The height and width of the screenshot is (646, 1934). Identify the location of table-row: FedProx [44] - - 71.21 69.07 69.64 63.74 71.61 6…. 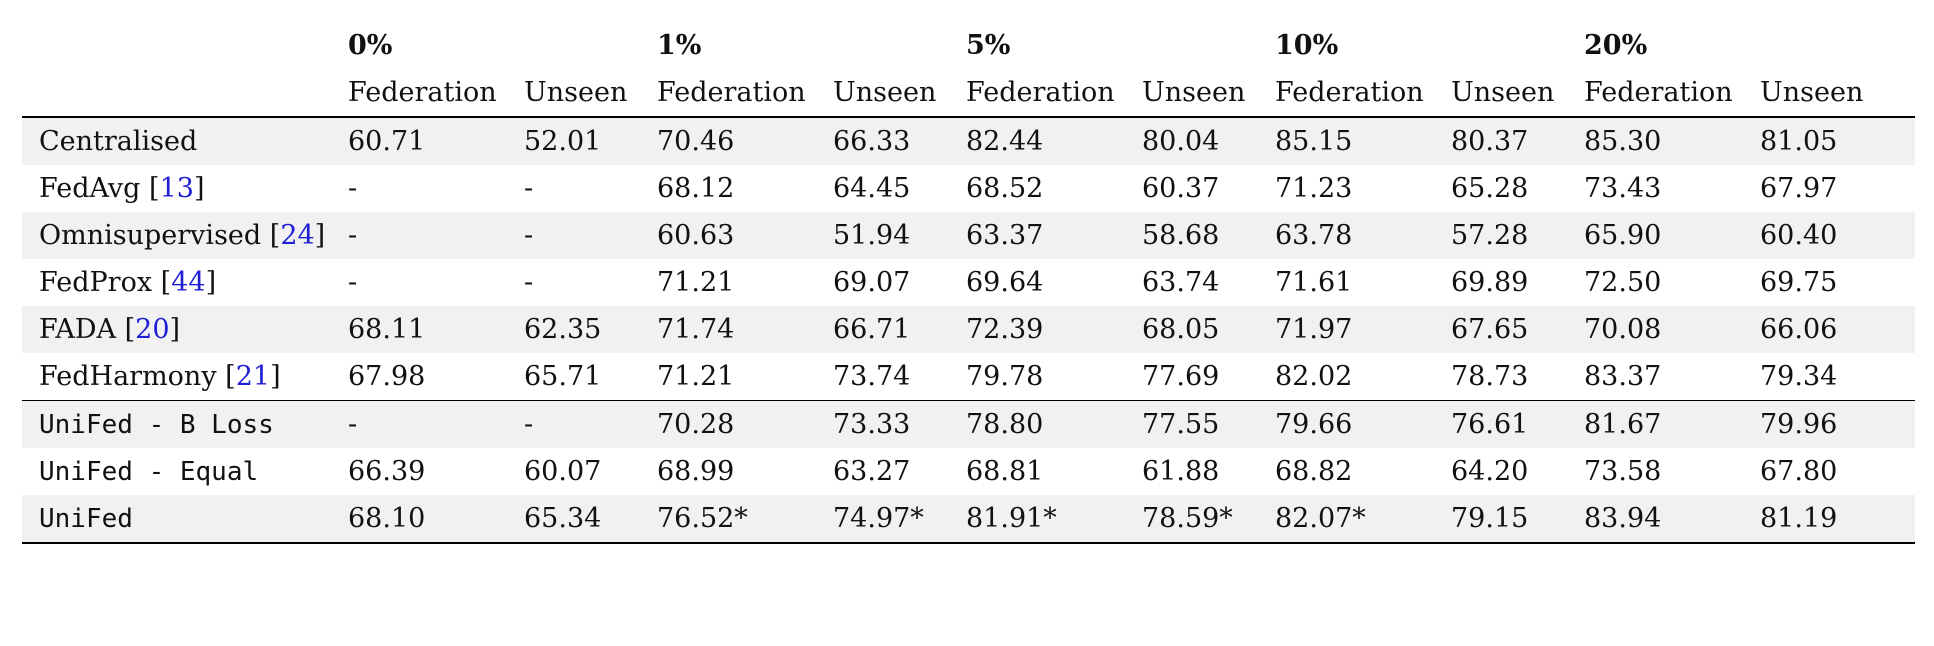
(968, 282).